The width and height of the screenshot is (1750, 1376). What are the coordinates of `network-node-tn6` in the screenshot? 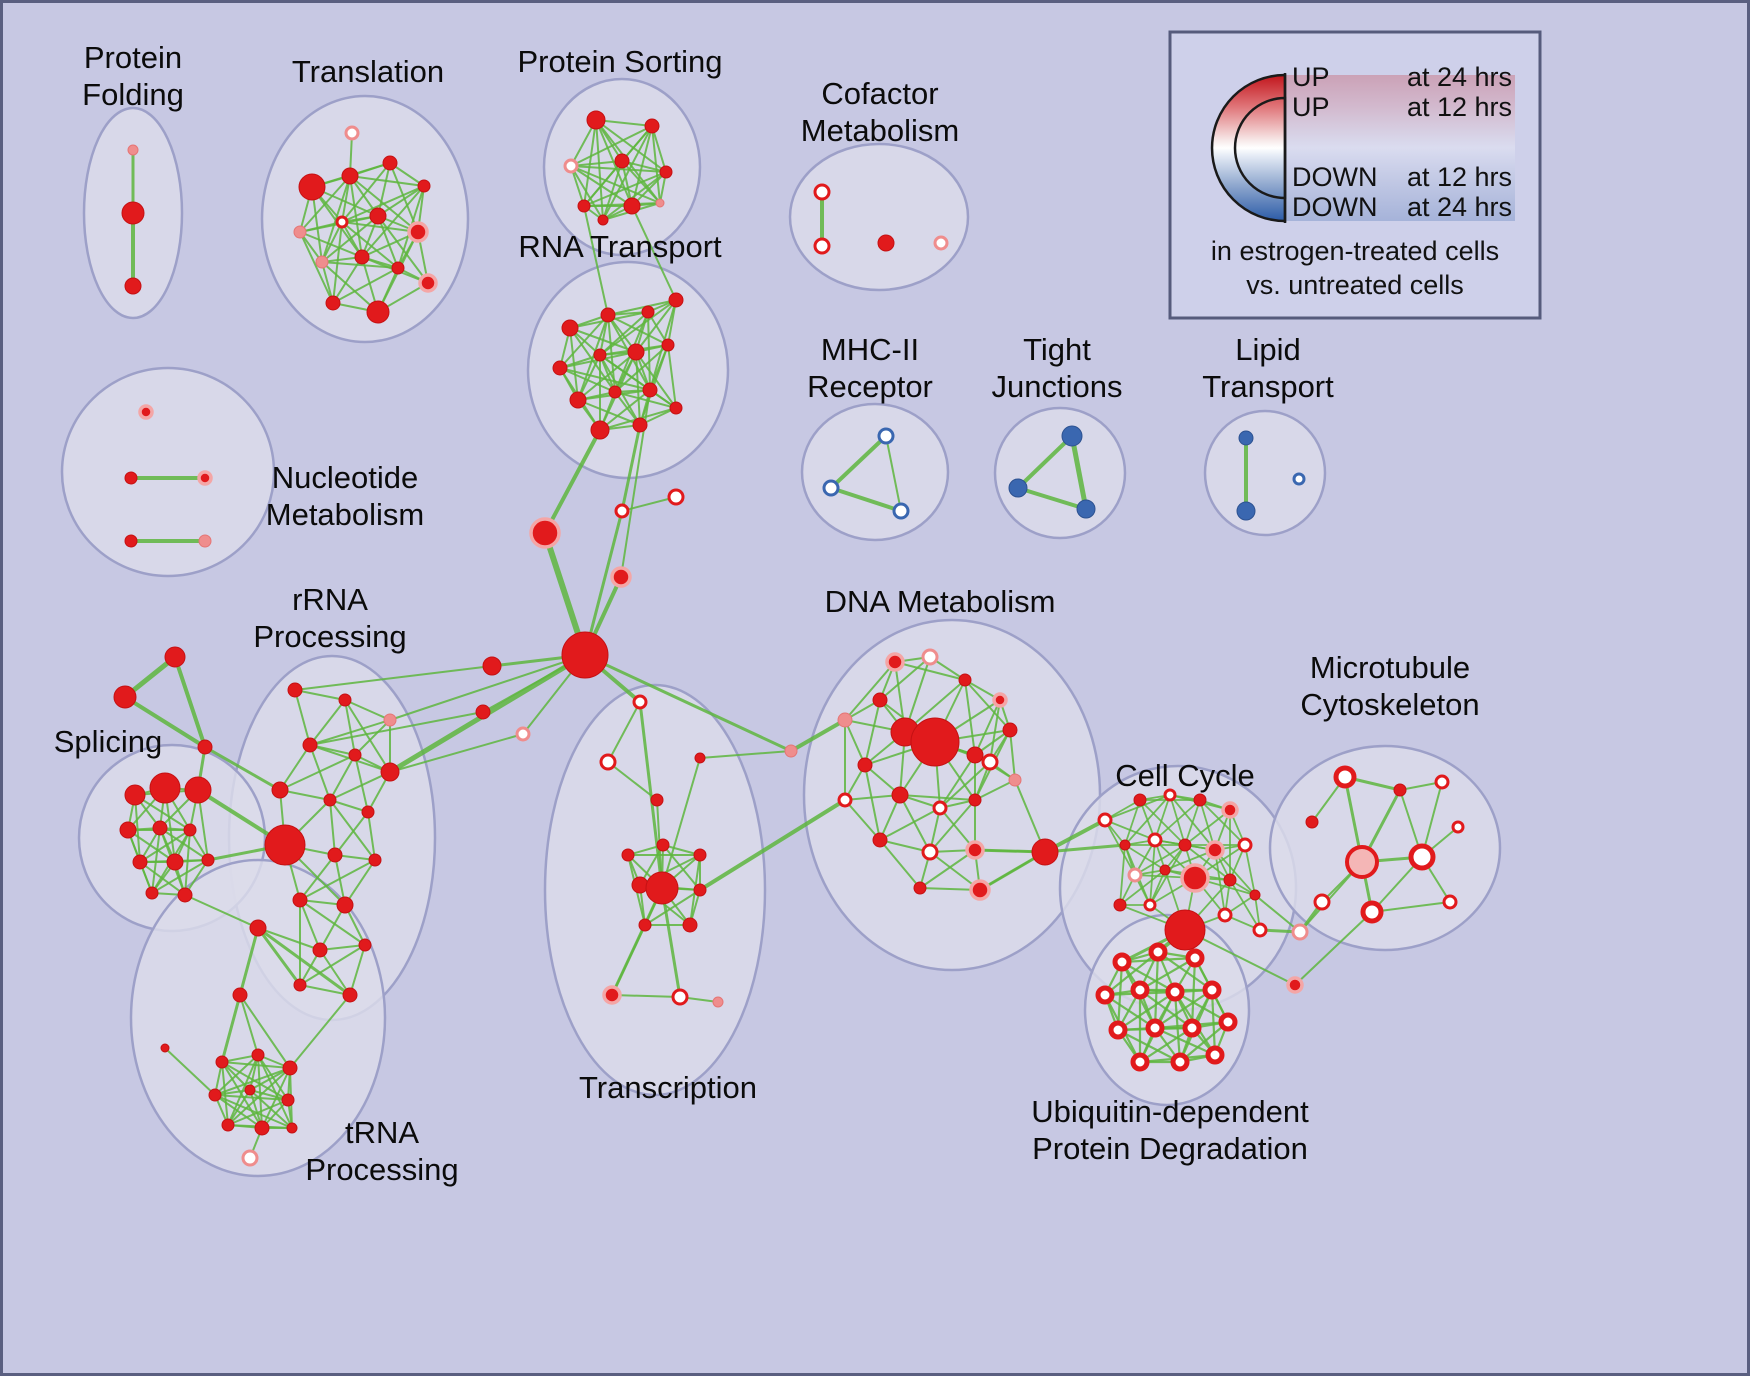 It's located at (290, 1068).